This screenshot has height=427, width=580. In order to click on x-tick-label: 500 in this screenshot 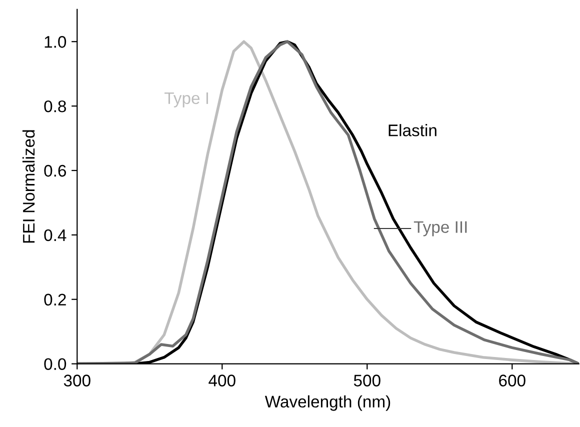, I will do `click(367, 380)`.